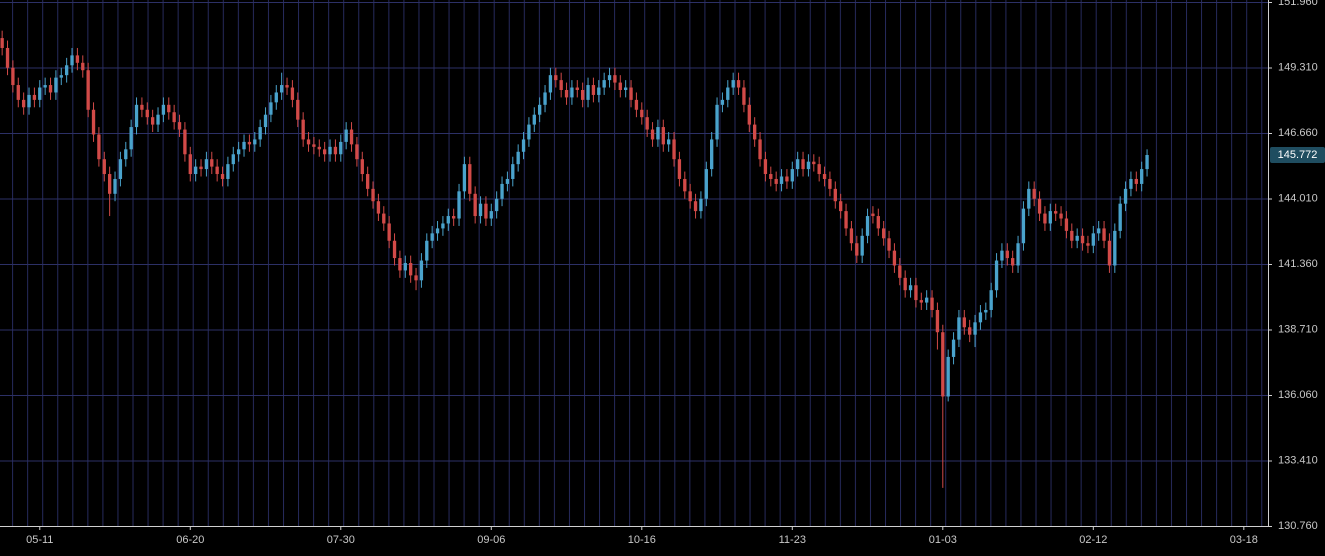  I want to click on x-tick-label: 07-30, so click(341, 540).